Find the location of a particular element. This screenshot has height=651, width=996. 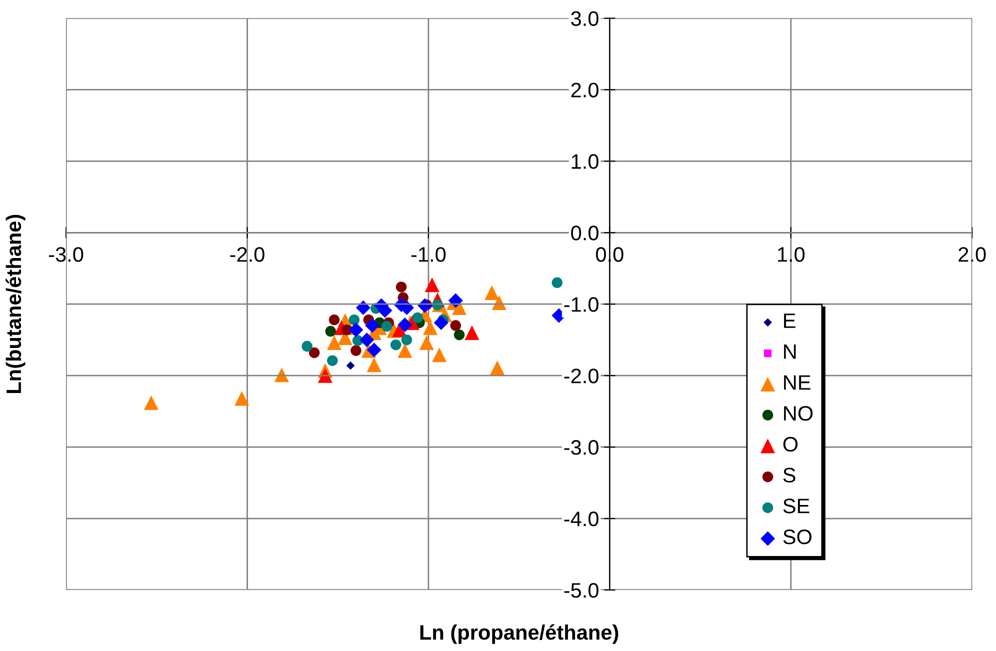

legend-label: NE is located at coordinates (797, 382).